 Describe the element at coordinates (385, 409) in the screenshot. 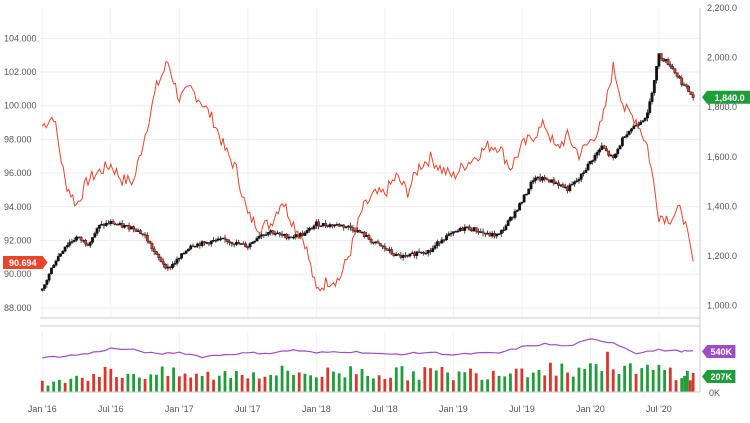

I see `x-tick-label: Jul '18` at that location.